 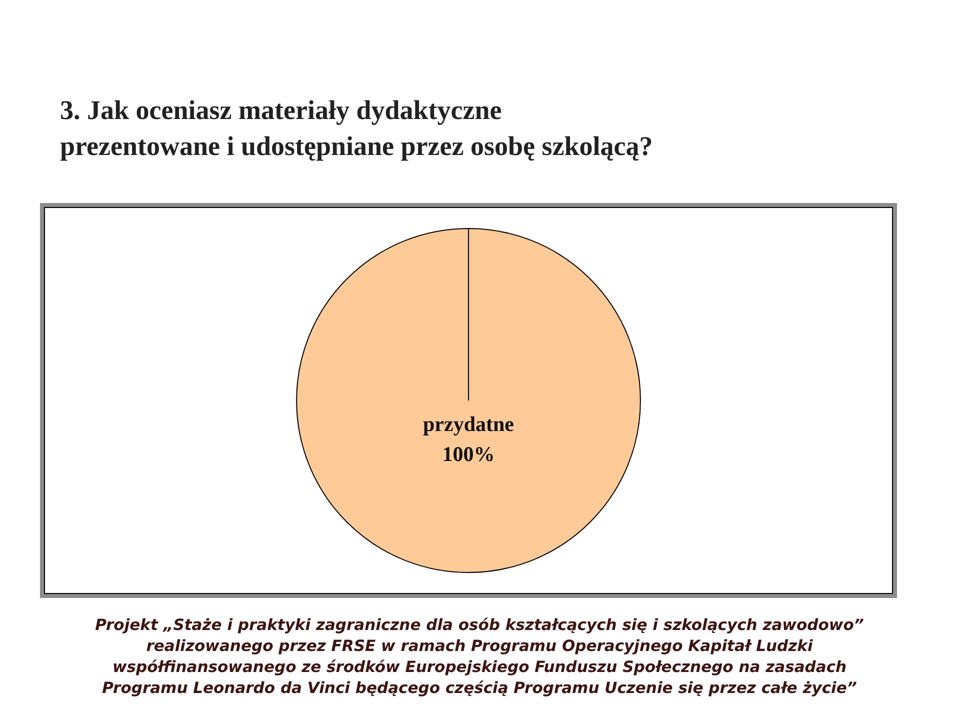 I want to click on data-label: 100%, so click(x=468, y=454).